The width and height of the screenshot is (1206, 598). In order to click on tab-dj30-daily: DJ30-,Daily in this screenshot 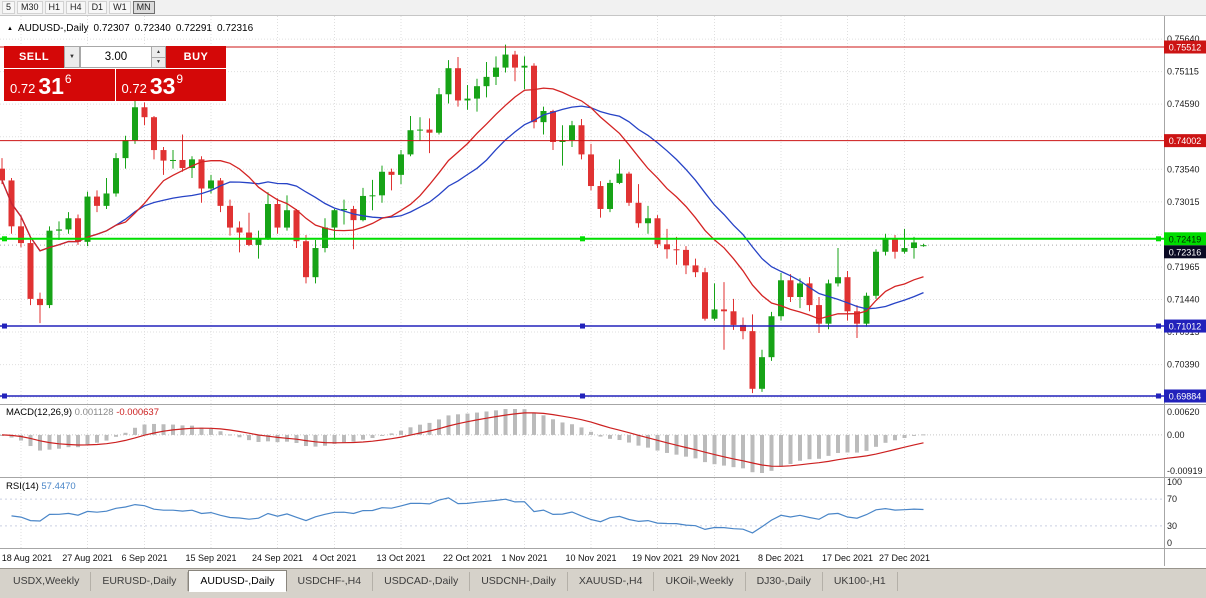, I will do `click(784, 581)`.